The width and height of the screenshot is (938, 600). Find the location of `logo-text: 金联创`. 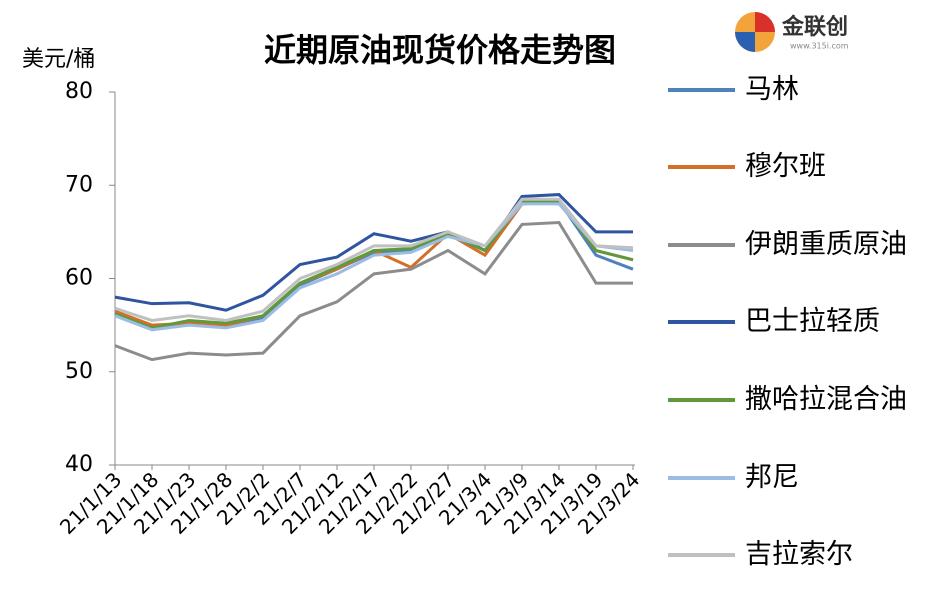

logo-text: 金联创 is located at coordinates (814, 27).